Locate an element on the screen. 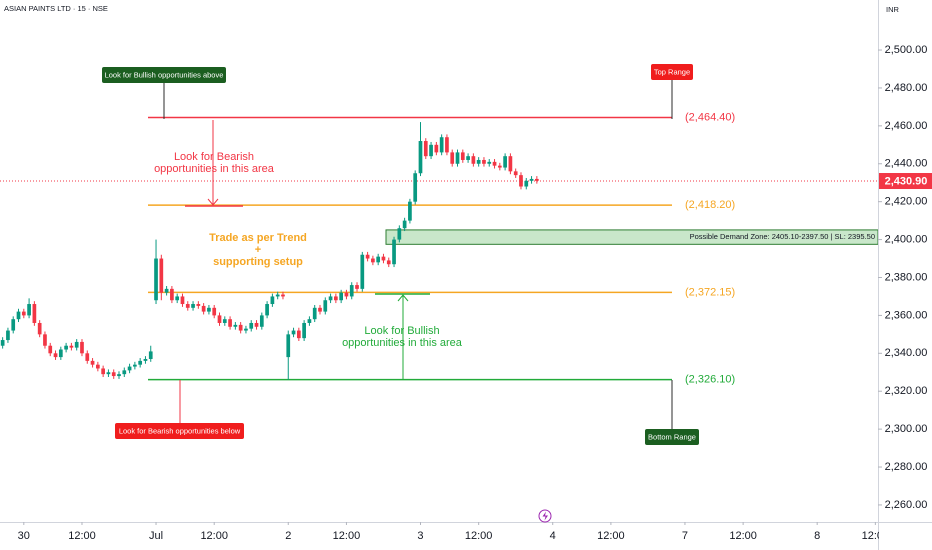  level-label: (2,372.15) is located at coordinates (710, 292).